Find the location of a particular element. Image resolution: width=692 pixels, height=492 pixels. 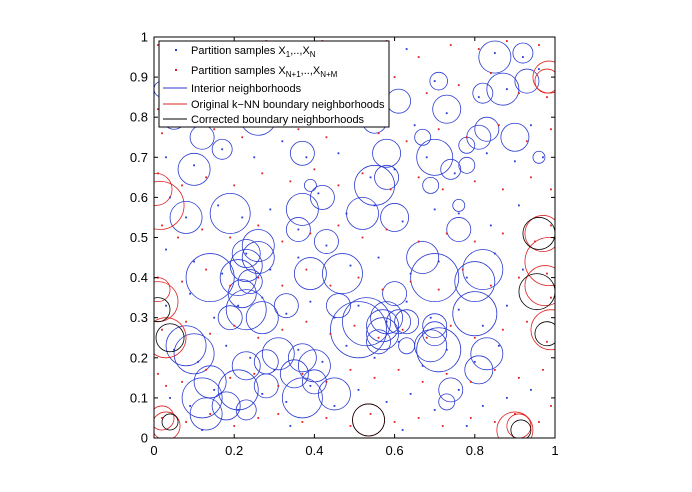

x-tick-label: 0 is located at coordinates (153, 450).